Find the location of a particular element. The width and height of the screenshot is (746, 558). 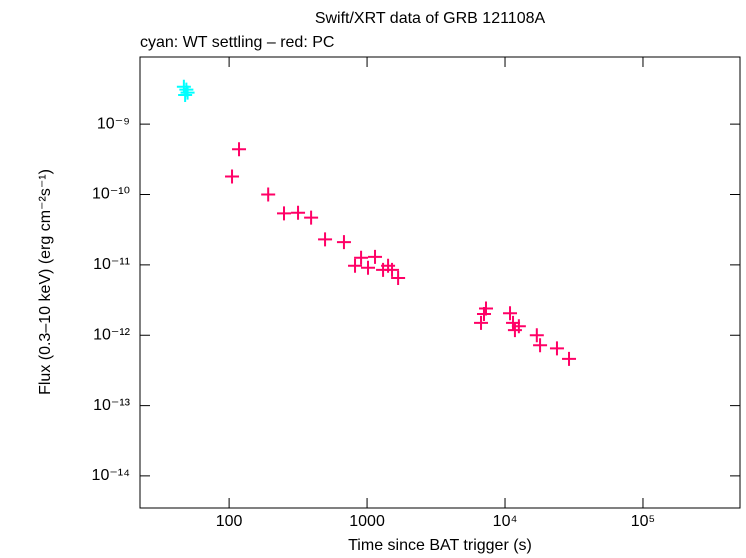

x-axis-label: Time since BAT trigger (s) is located at coordinates (440, 545).